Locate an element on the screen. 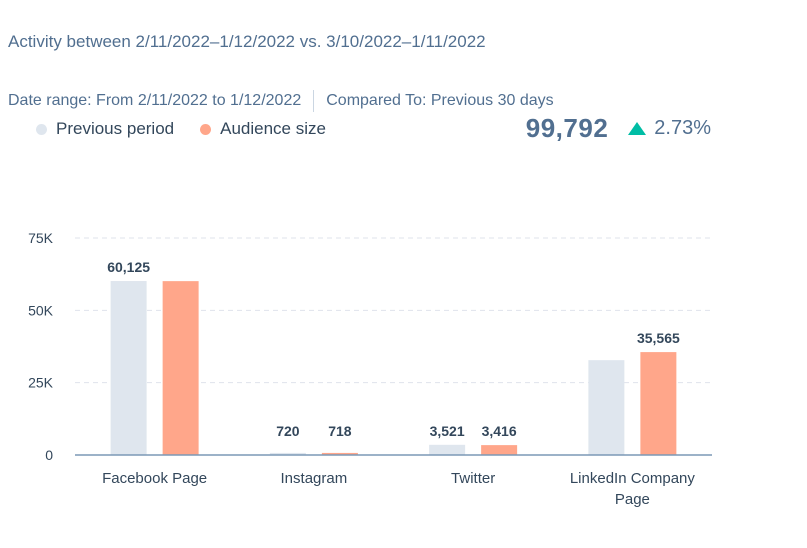 This screenshot has height=548, width=807. divider is located at coordinates (314, 101).